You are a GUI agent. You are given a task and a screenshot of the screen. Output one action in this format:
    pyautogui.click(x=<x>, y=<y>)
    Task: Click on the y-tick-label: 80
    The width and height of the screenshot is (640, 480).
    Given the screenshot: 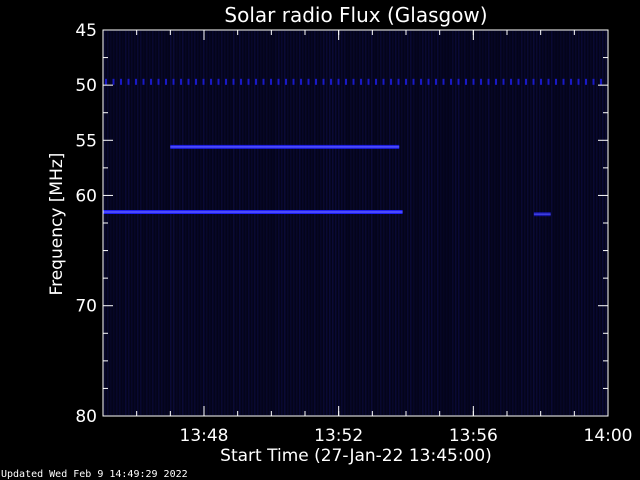 What is the action you would take?
    pyautogui.click(x=86, y=417)
    